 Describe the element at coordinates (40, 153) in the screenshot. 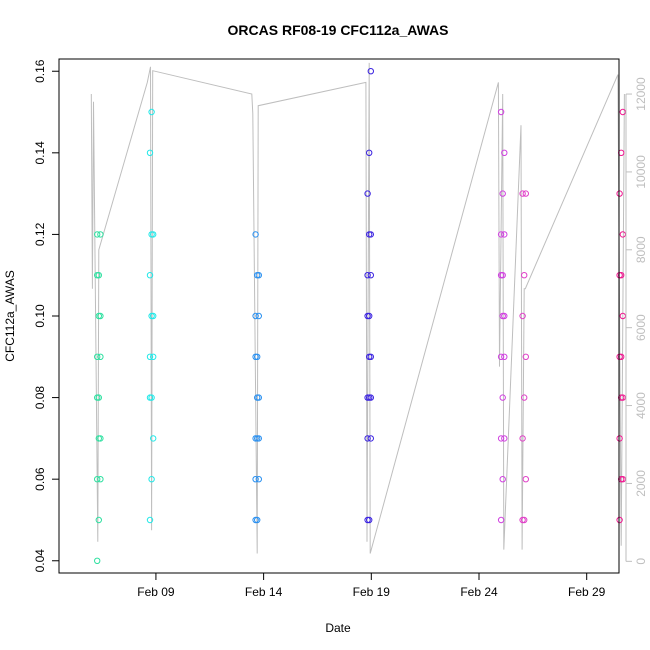

I see `y-tick-label: 0.14` at that location.